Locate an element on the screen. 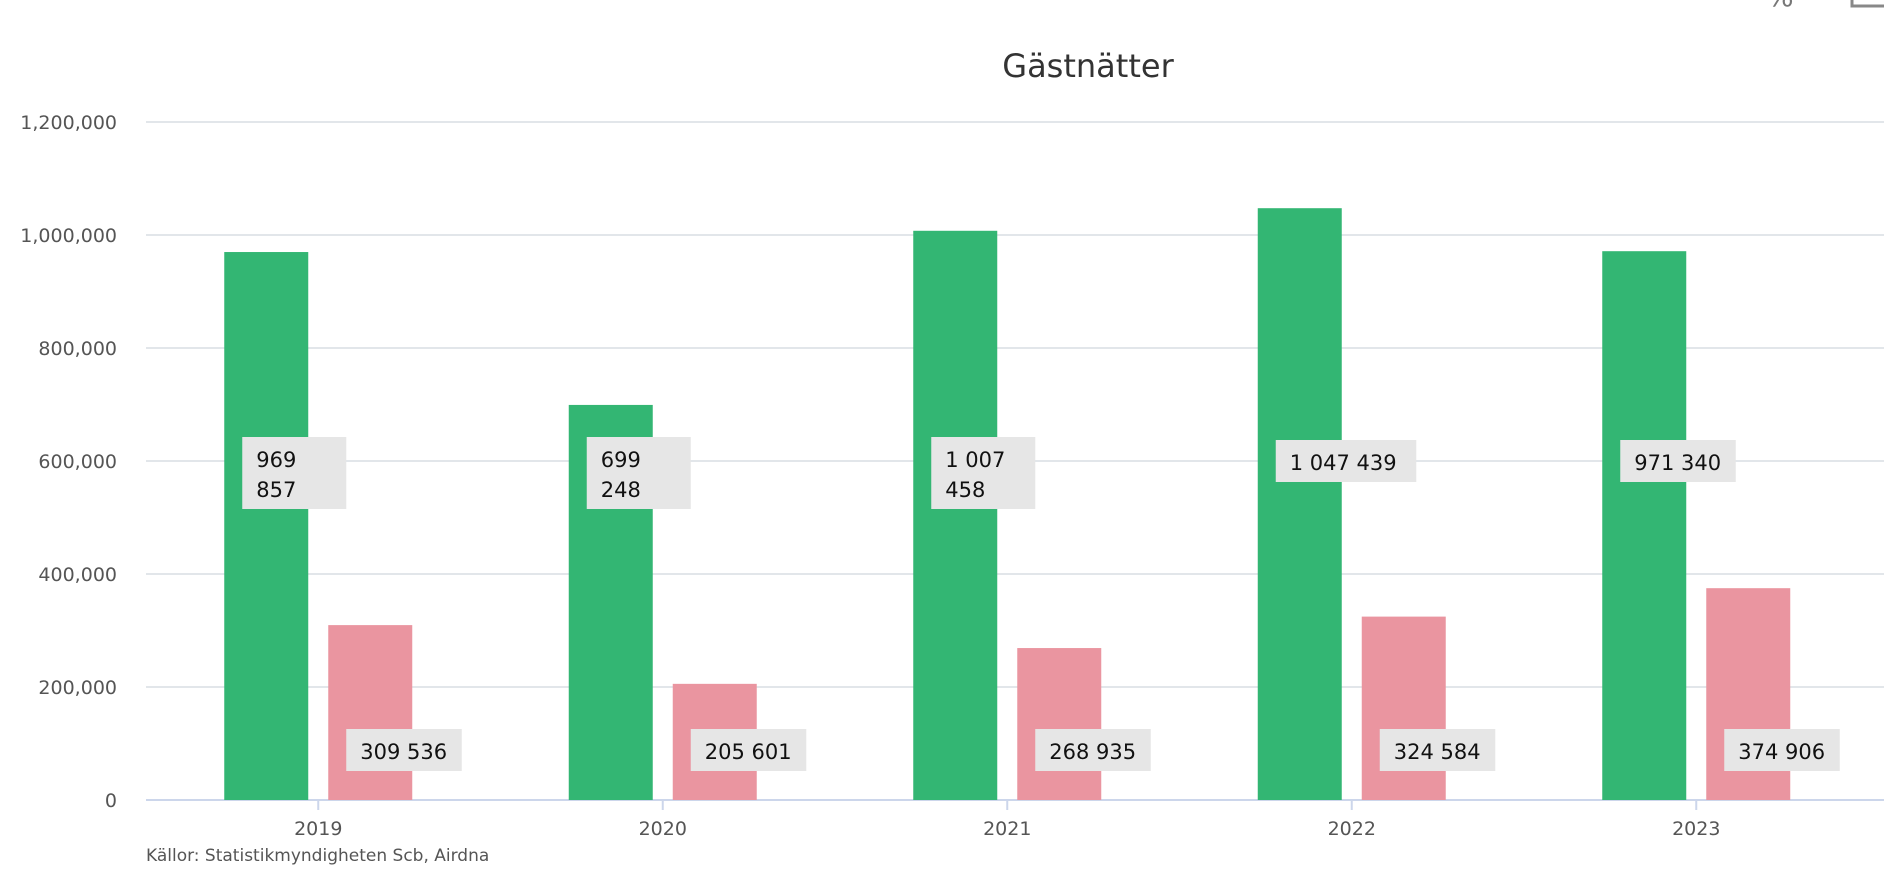  data-label: 1 047 439 is located at coordinates (1346, 461).